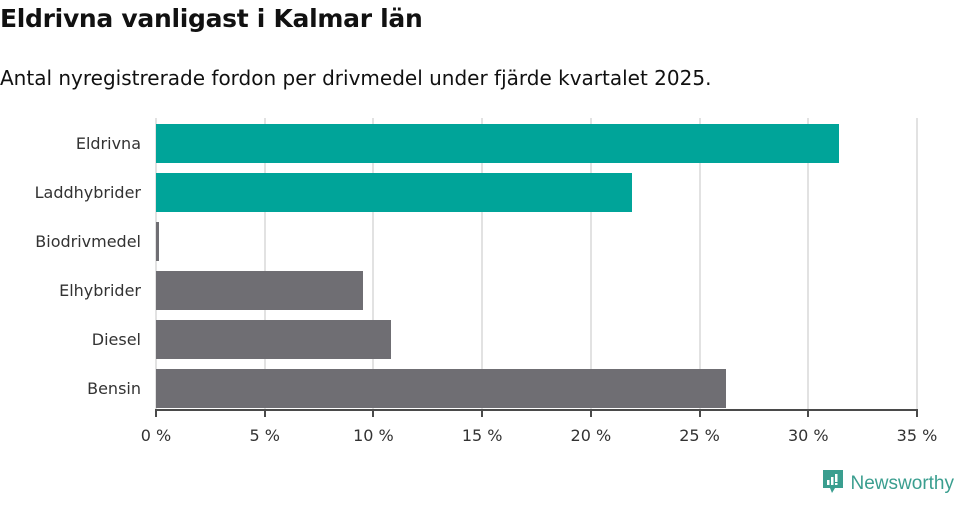 This screenshot has height=505, width=960. I want to click on bar-diesel, so click(273, 339).